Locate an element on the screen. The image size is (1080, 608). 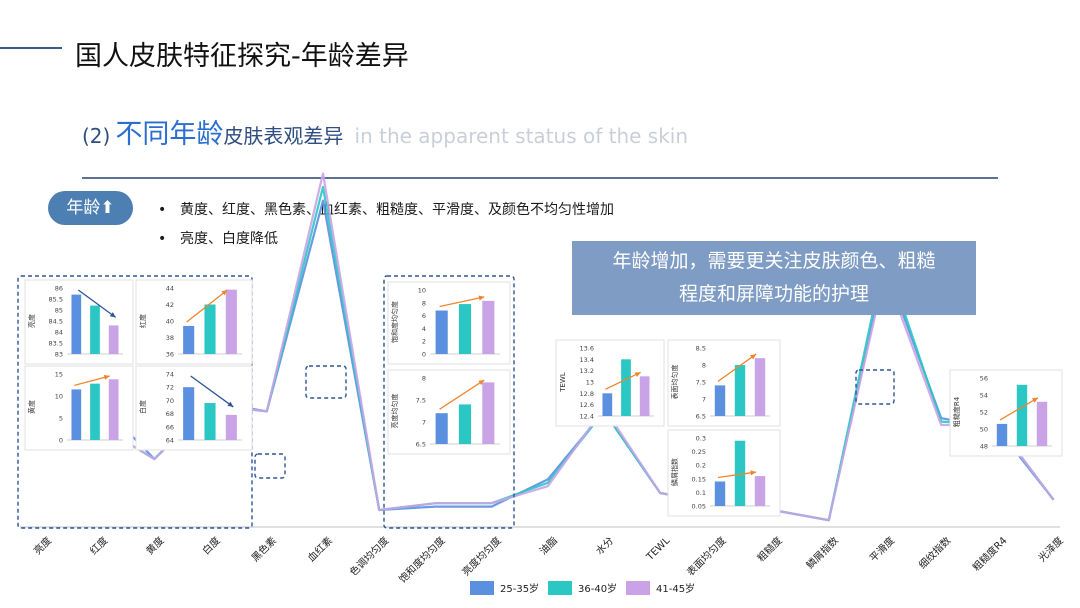
bullet-item-1: • 黄度、红度、黑色素、血红素、粗糙度、平滑度、及颜色不均匀性增加 is located at coordinates (386, 210).